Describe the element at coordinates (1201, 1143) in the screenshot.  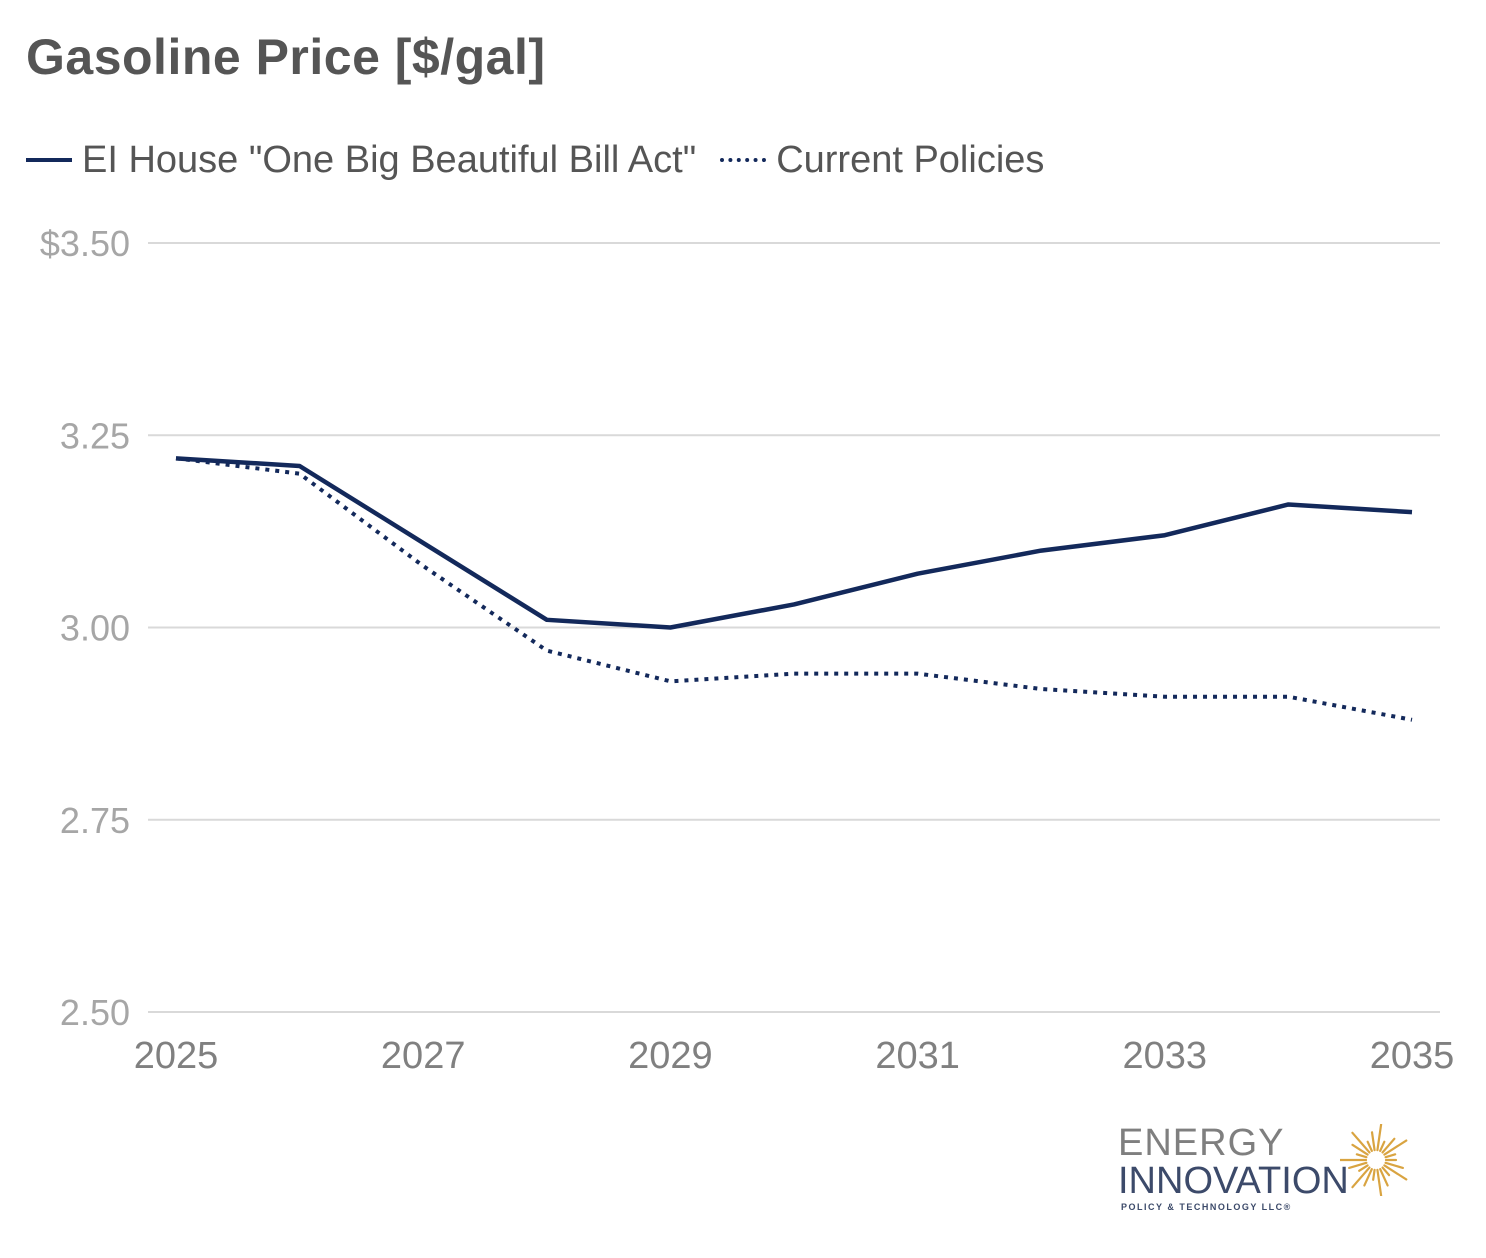
I see `logo-line-energy: ENERGY` at that location.